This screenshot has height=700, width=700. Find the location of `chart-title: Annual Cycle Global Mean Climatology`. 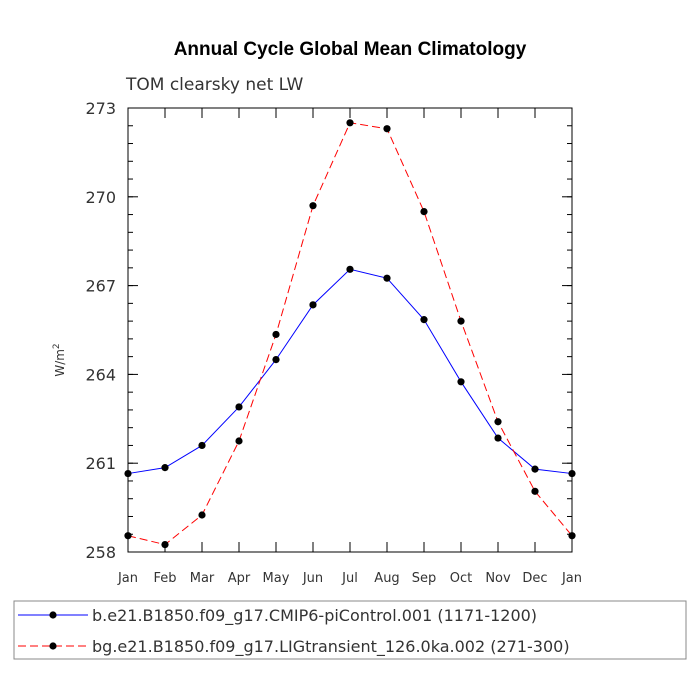

chart-title: Annual Cycle Global Mean Climatology is located at coordinates (350, 49).